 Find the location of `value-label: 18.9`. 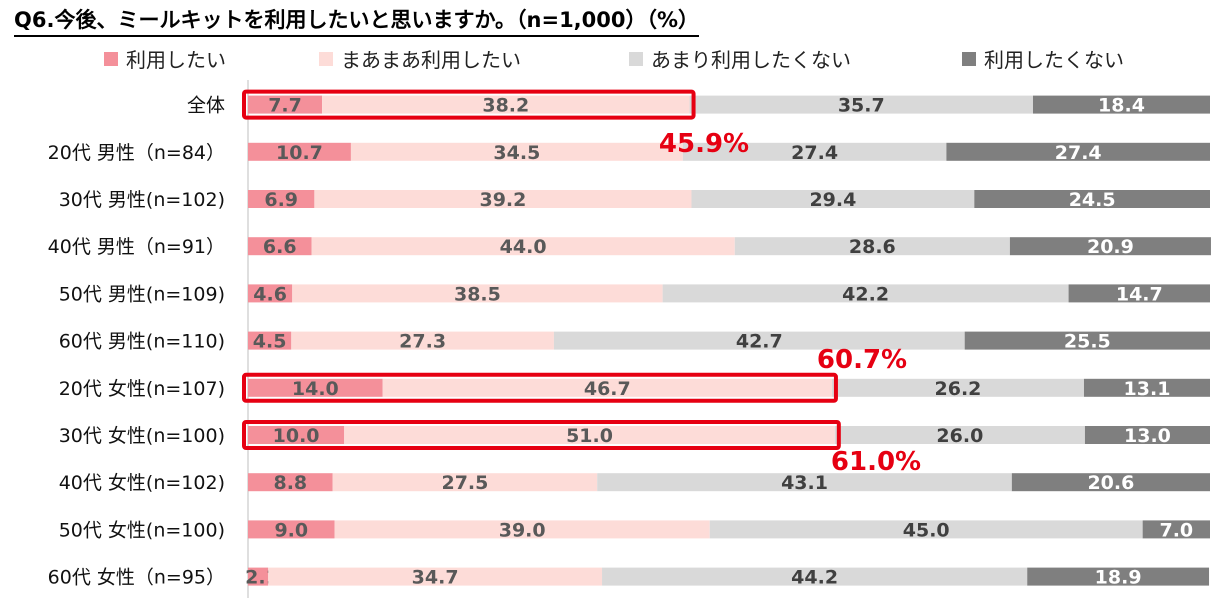

value-label: 18.9 is located at coordinates (1118, 578).